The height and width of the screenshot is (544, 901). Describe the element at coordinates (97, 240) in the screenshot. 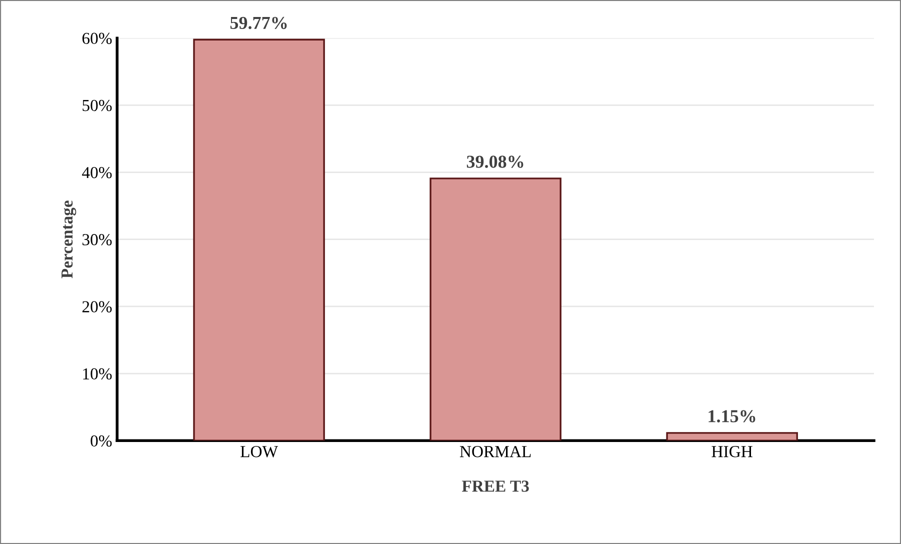

I see `y-tick-label: 30%` at that location.